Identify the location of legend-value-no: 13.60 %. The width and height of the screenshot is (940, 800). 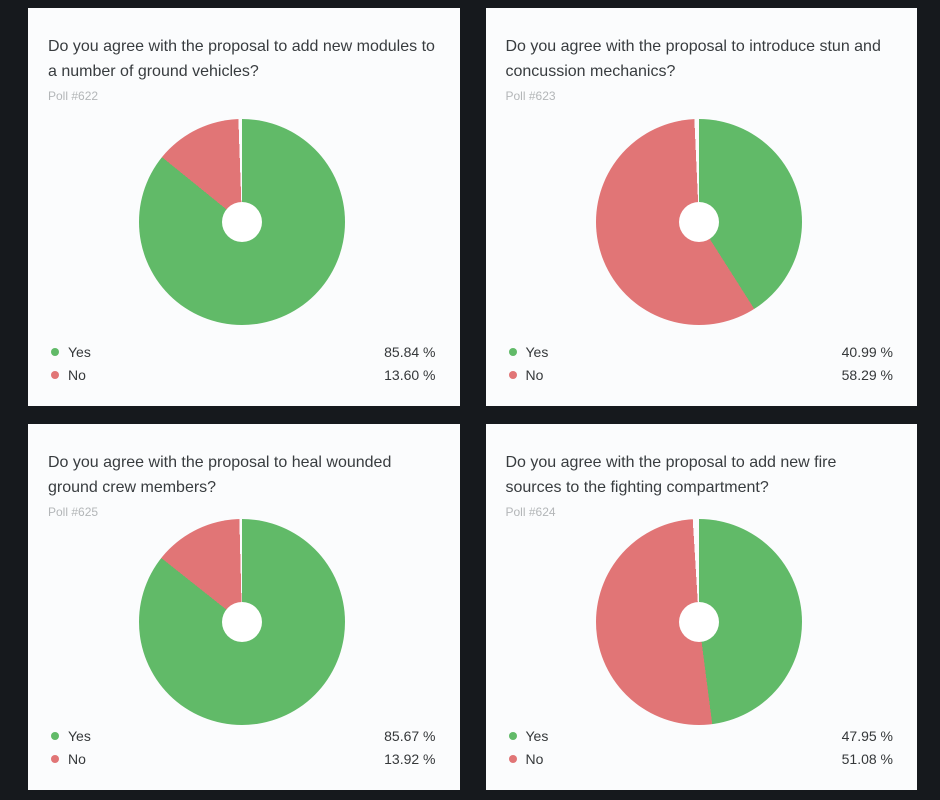
(410, 374).